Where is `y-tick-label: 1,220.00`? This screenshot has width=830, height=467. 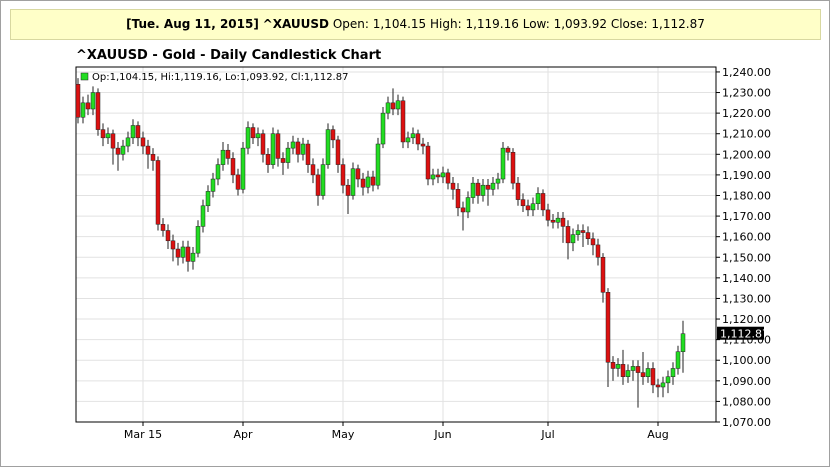
y-tick-label: 1,220.00 is located at coordinates (746, 113).